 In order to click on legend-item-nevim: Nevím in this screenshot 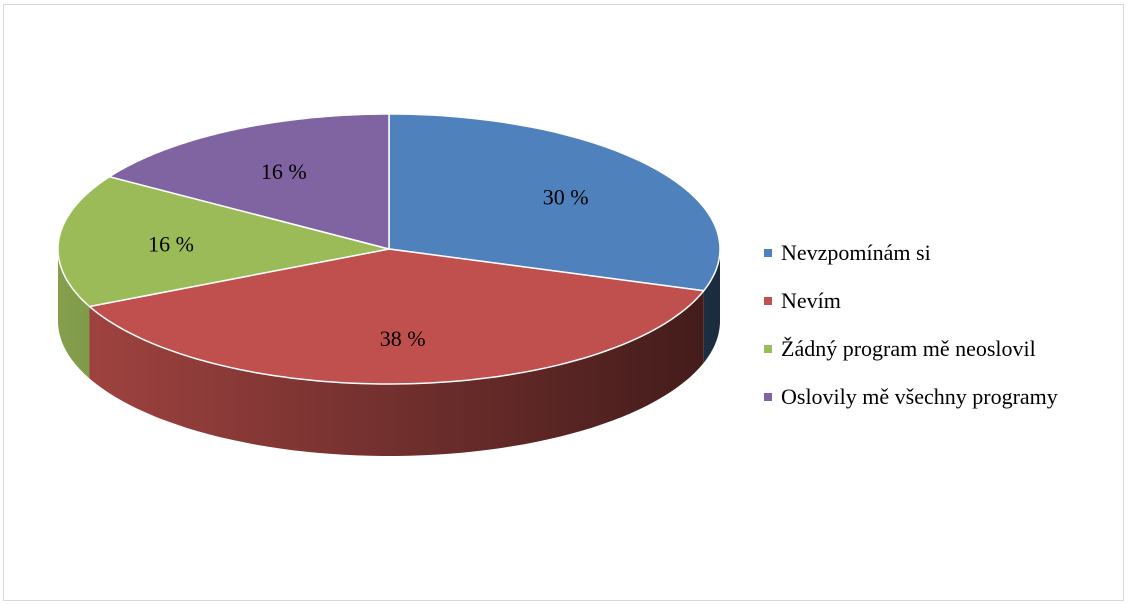, I will do `click(911, 301)`.